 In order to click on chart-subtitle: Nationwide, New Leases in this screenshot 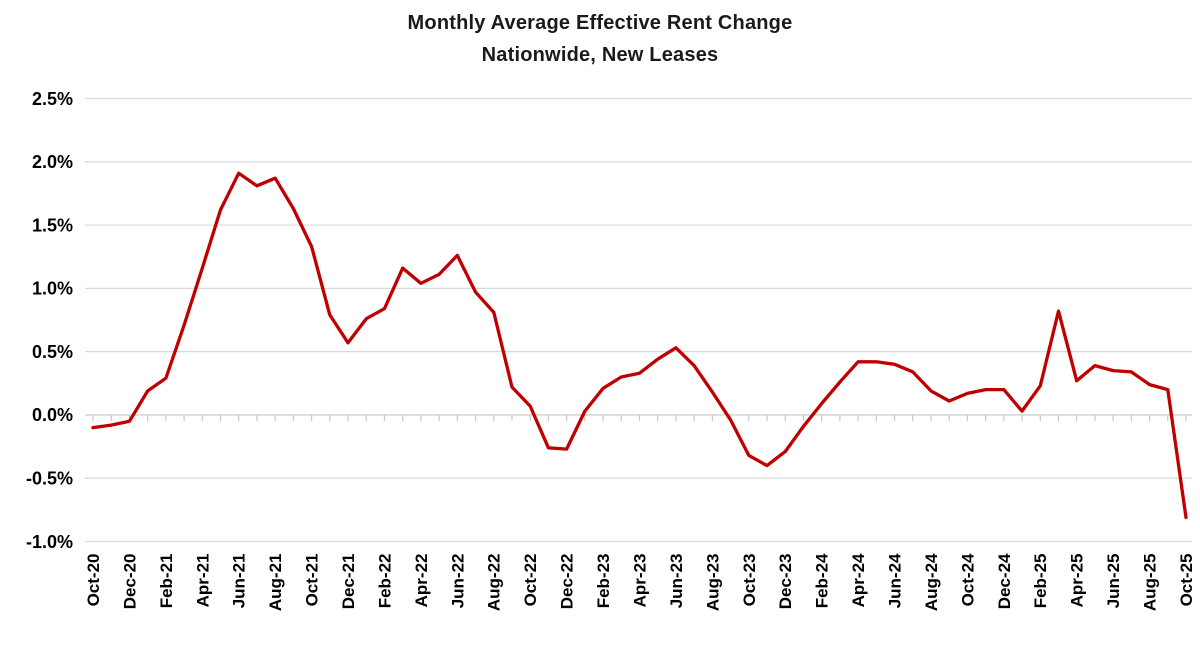, I will do `click(600, 55)`.